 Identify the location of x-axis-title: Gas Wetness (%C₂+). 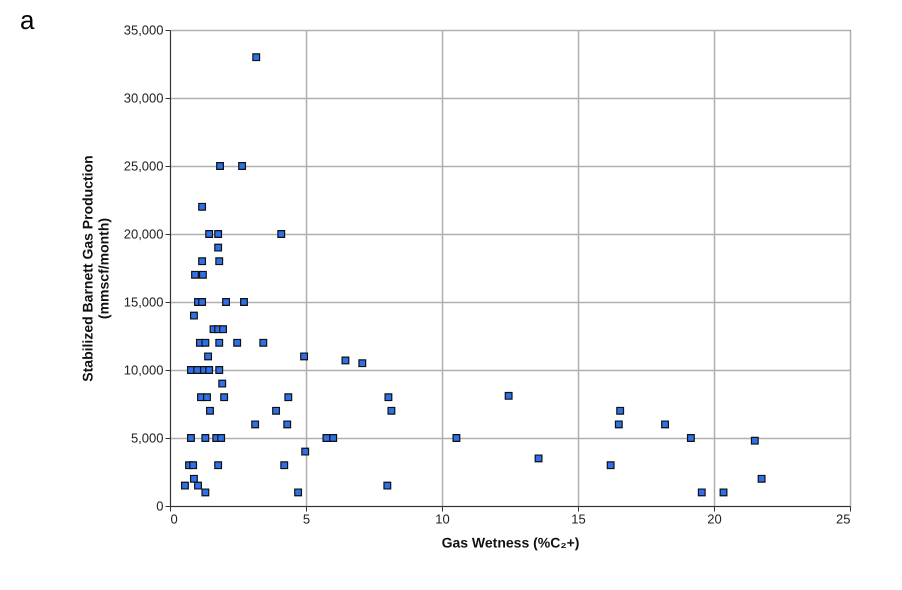
(511, 542).